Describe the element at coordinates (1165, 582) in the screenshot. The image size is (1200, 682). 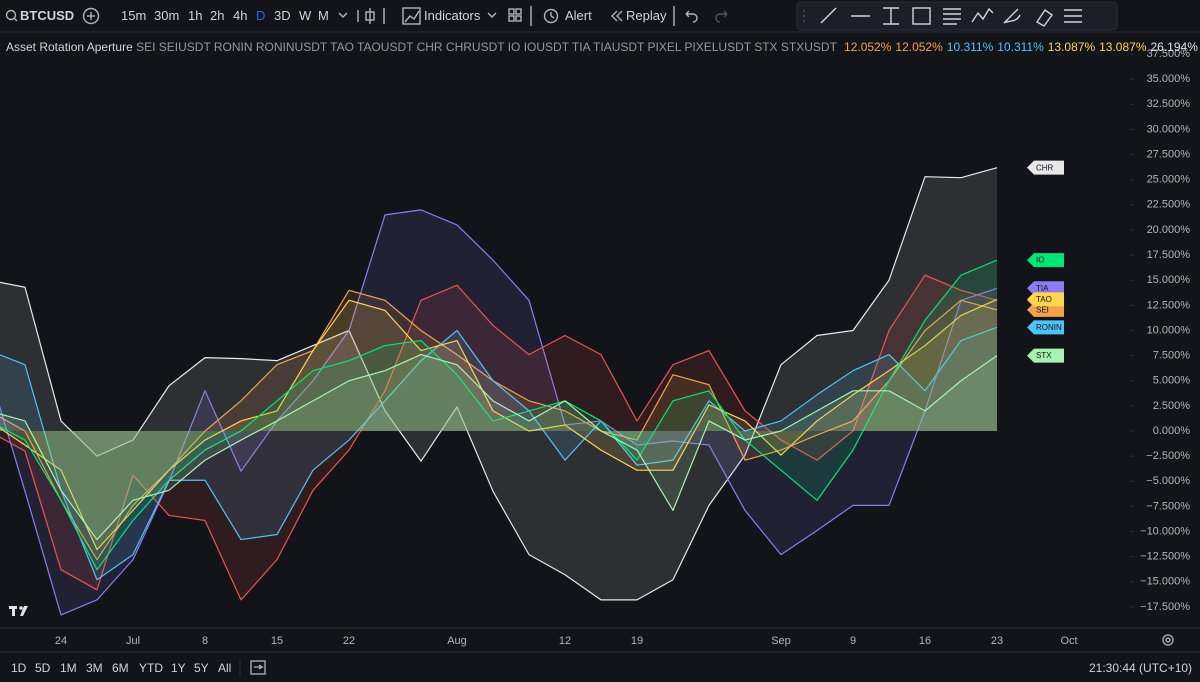
I see `y-tick-label: −15.000%` at that location.